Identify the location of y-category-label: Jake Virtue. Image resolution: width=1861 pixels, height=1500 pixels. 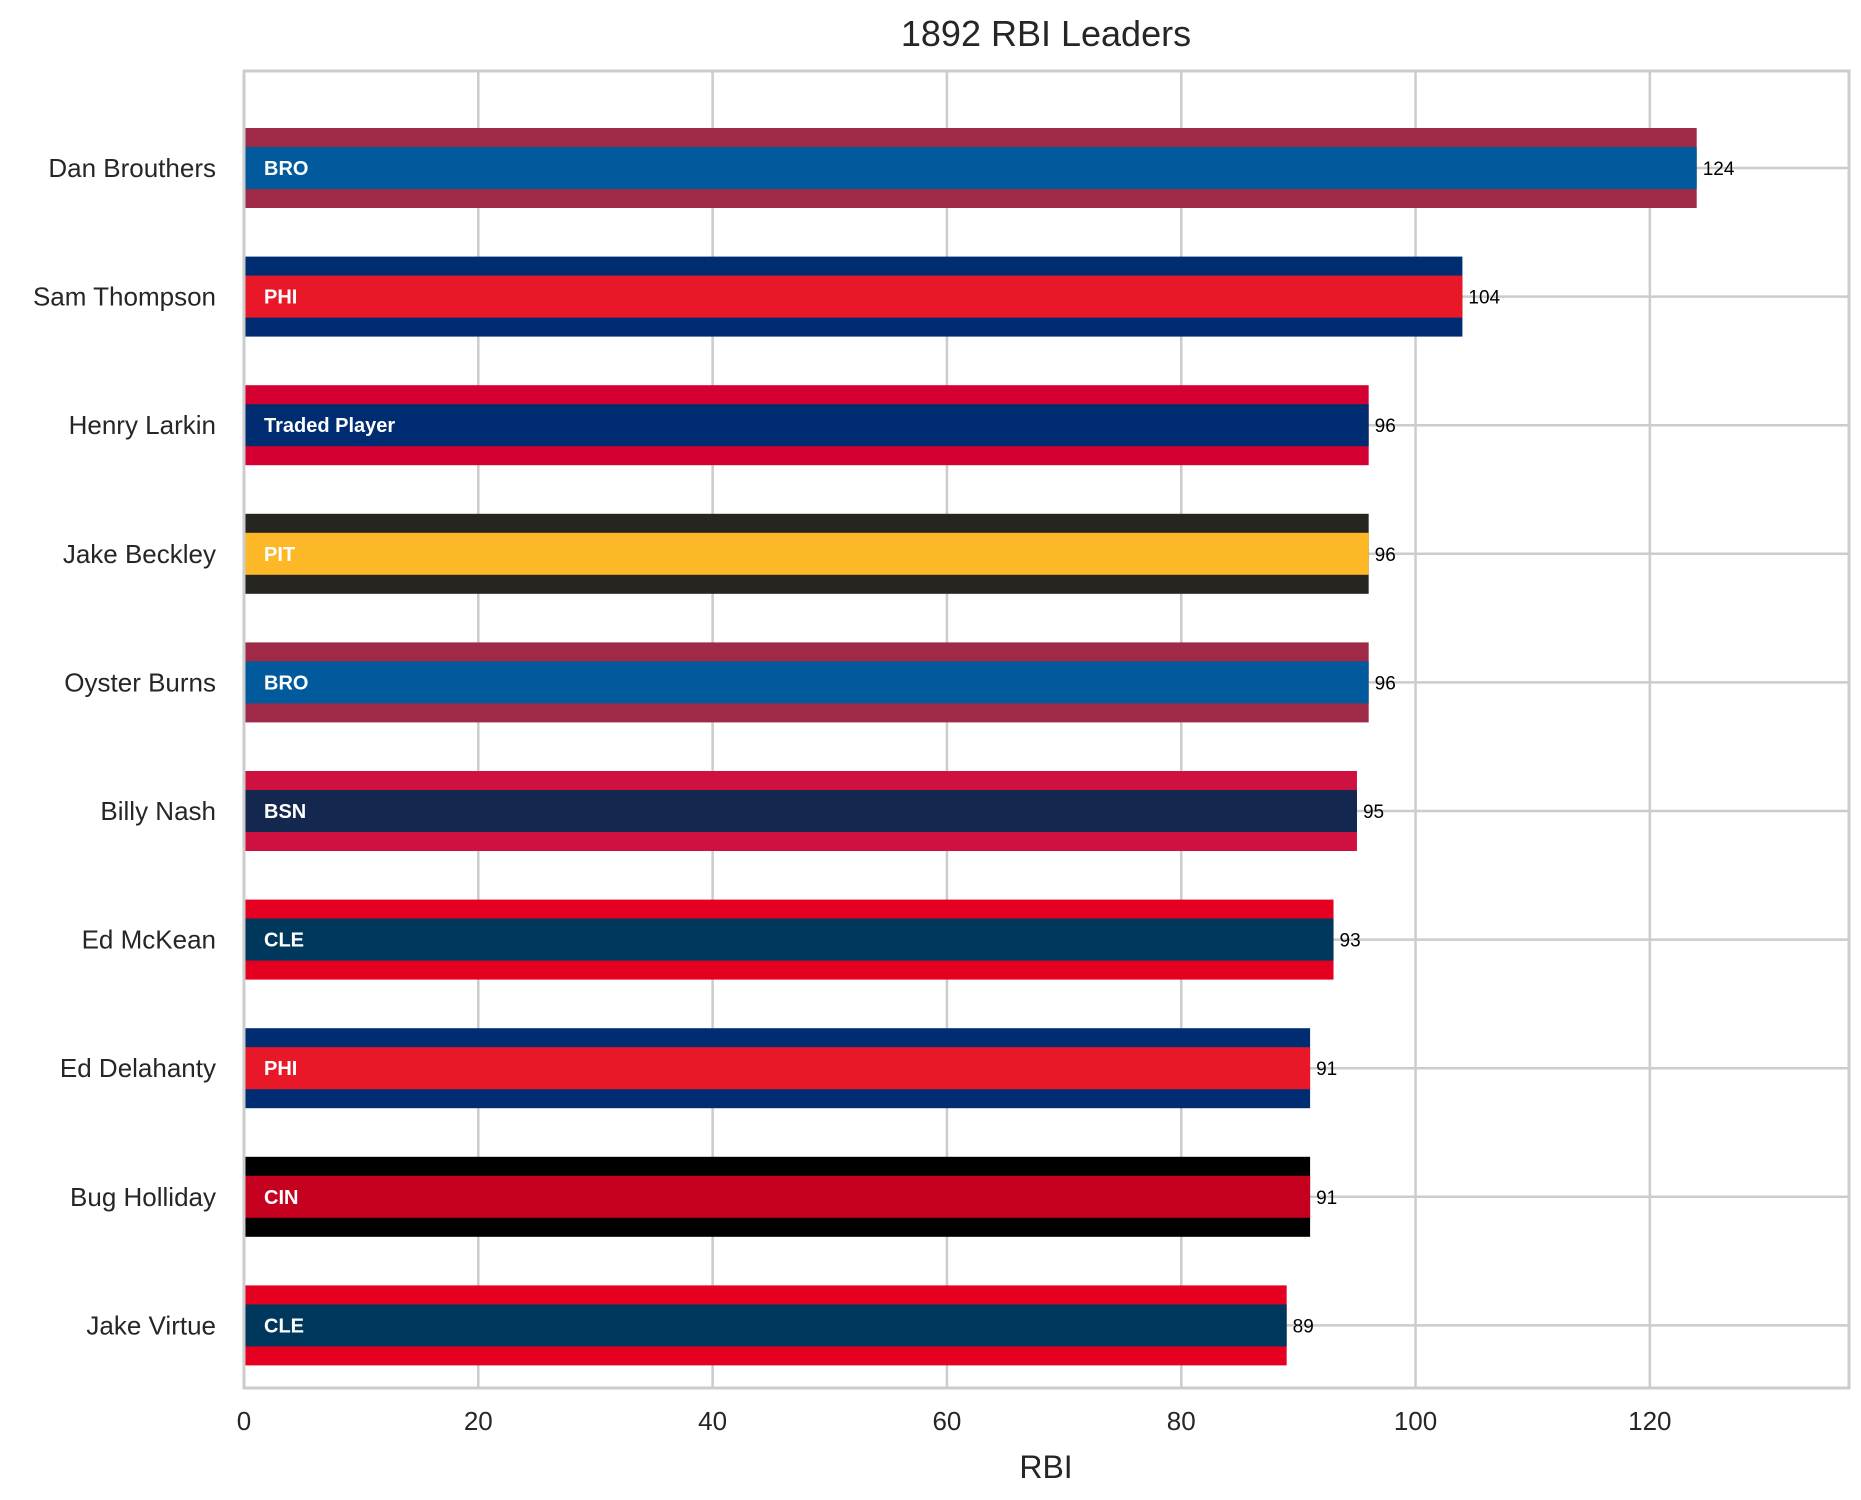
(151, 1325).